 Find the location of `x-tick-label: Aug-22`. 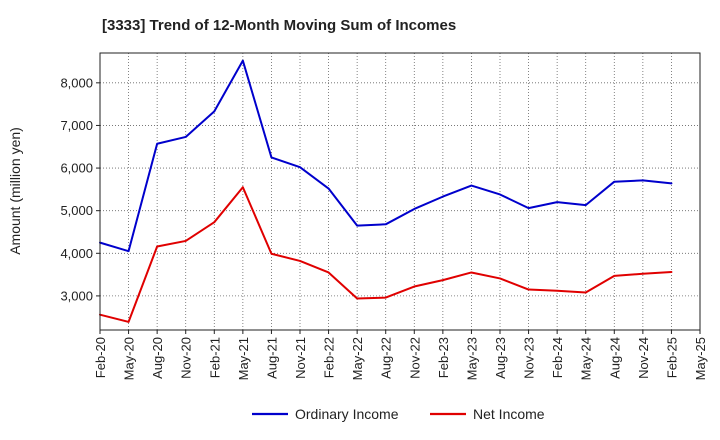

x-tick-label: Aug-22 is located at coordinates (386, 358).